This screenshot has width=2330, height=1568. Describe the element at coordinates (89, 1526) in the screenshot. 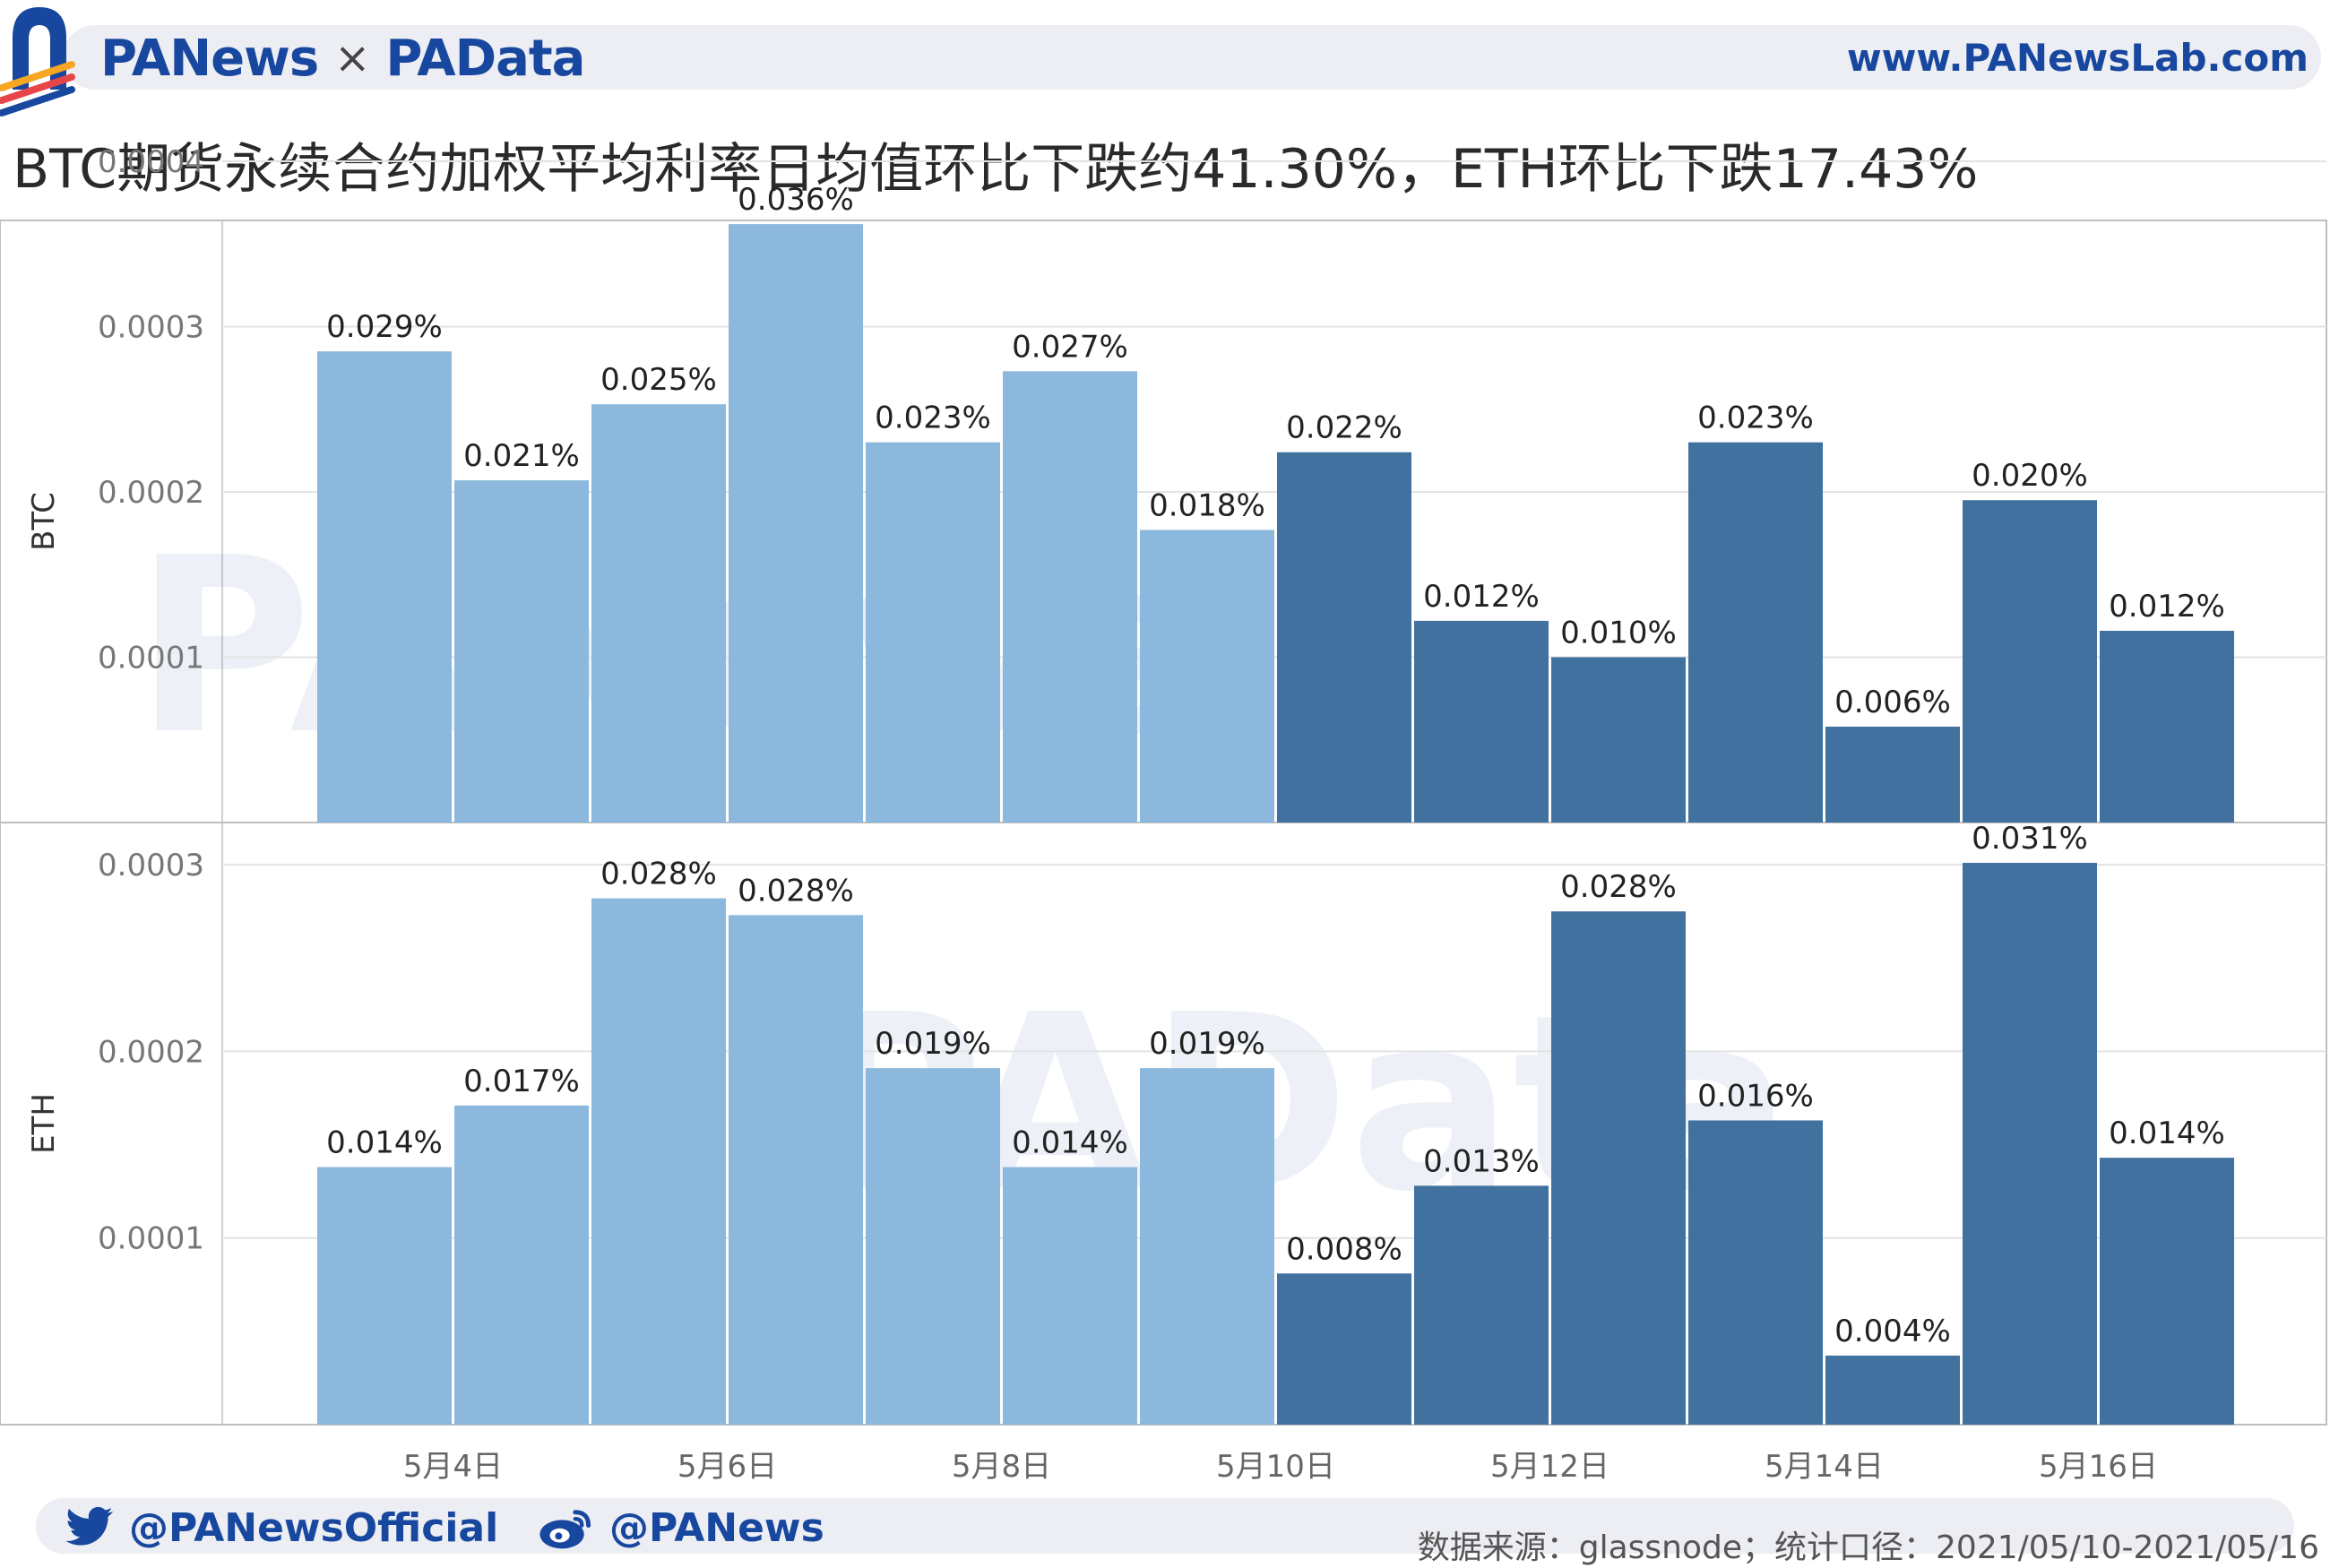

I see `twitter-icon` at that location.